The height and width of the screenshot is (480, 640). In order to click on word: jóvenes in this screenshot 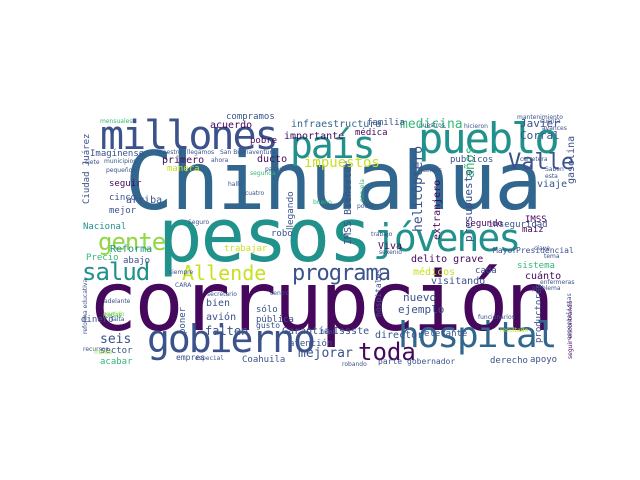, I will do `click(447, 238)`.